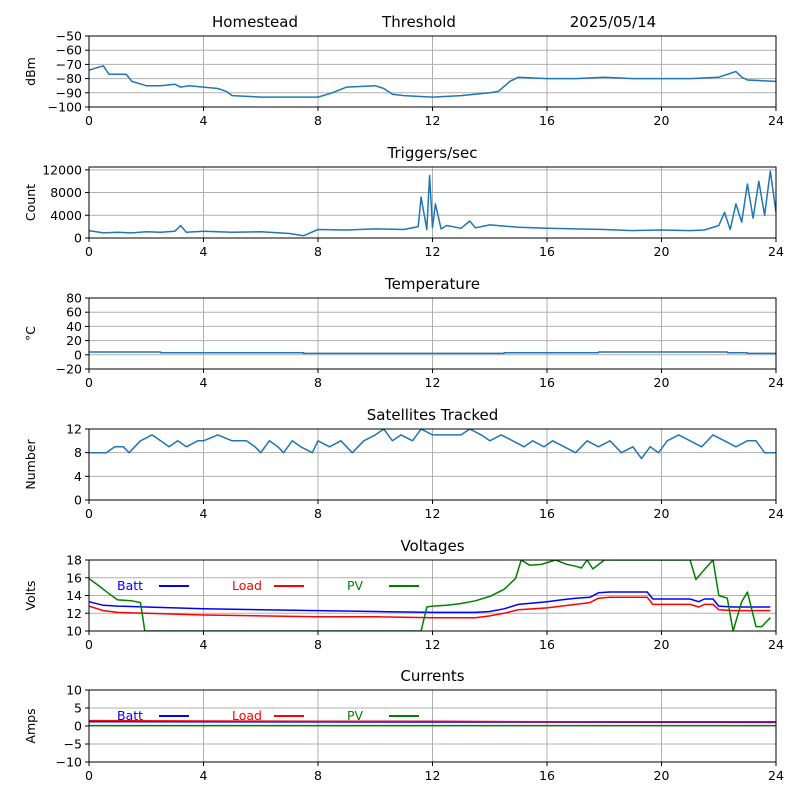 This screenshot has width=800, height=800. Describe the element at coordinates (74, 595) in the screenshot. I see `y-tick-label: 14` at that location.